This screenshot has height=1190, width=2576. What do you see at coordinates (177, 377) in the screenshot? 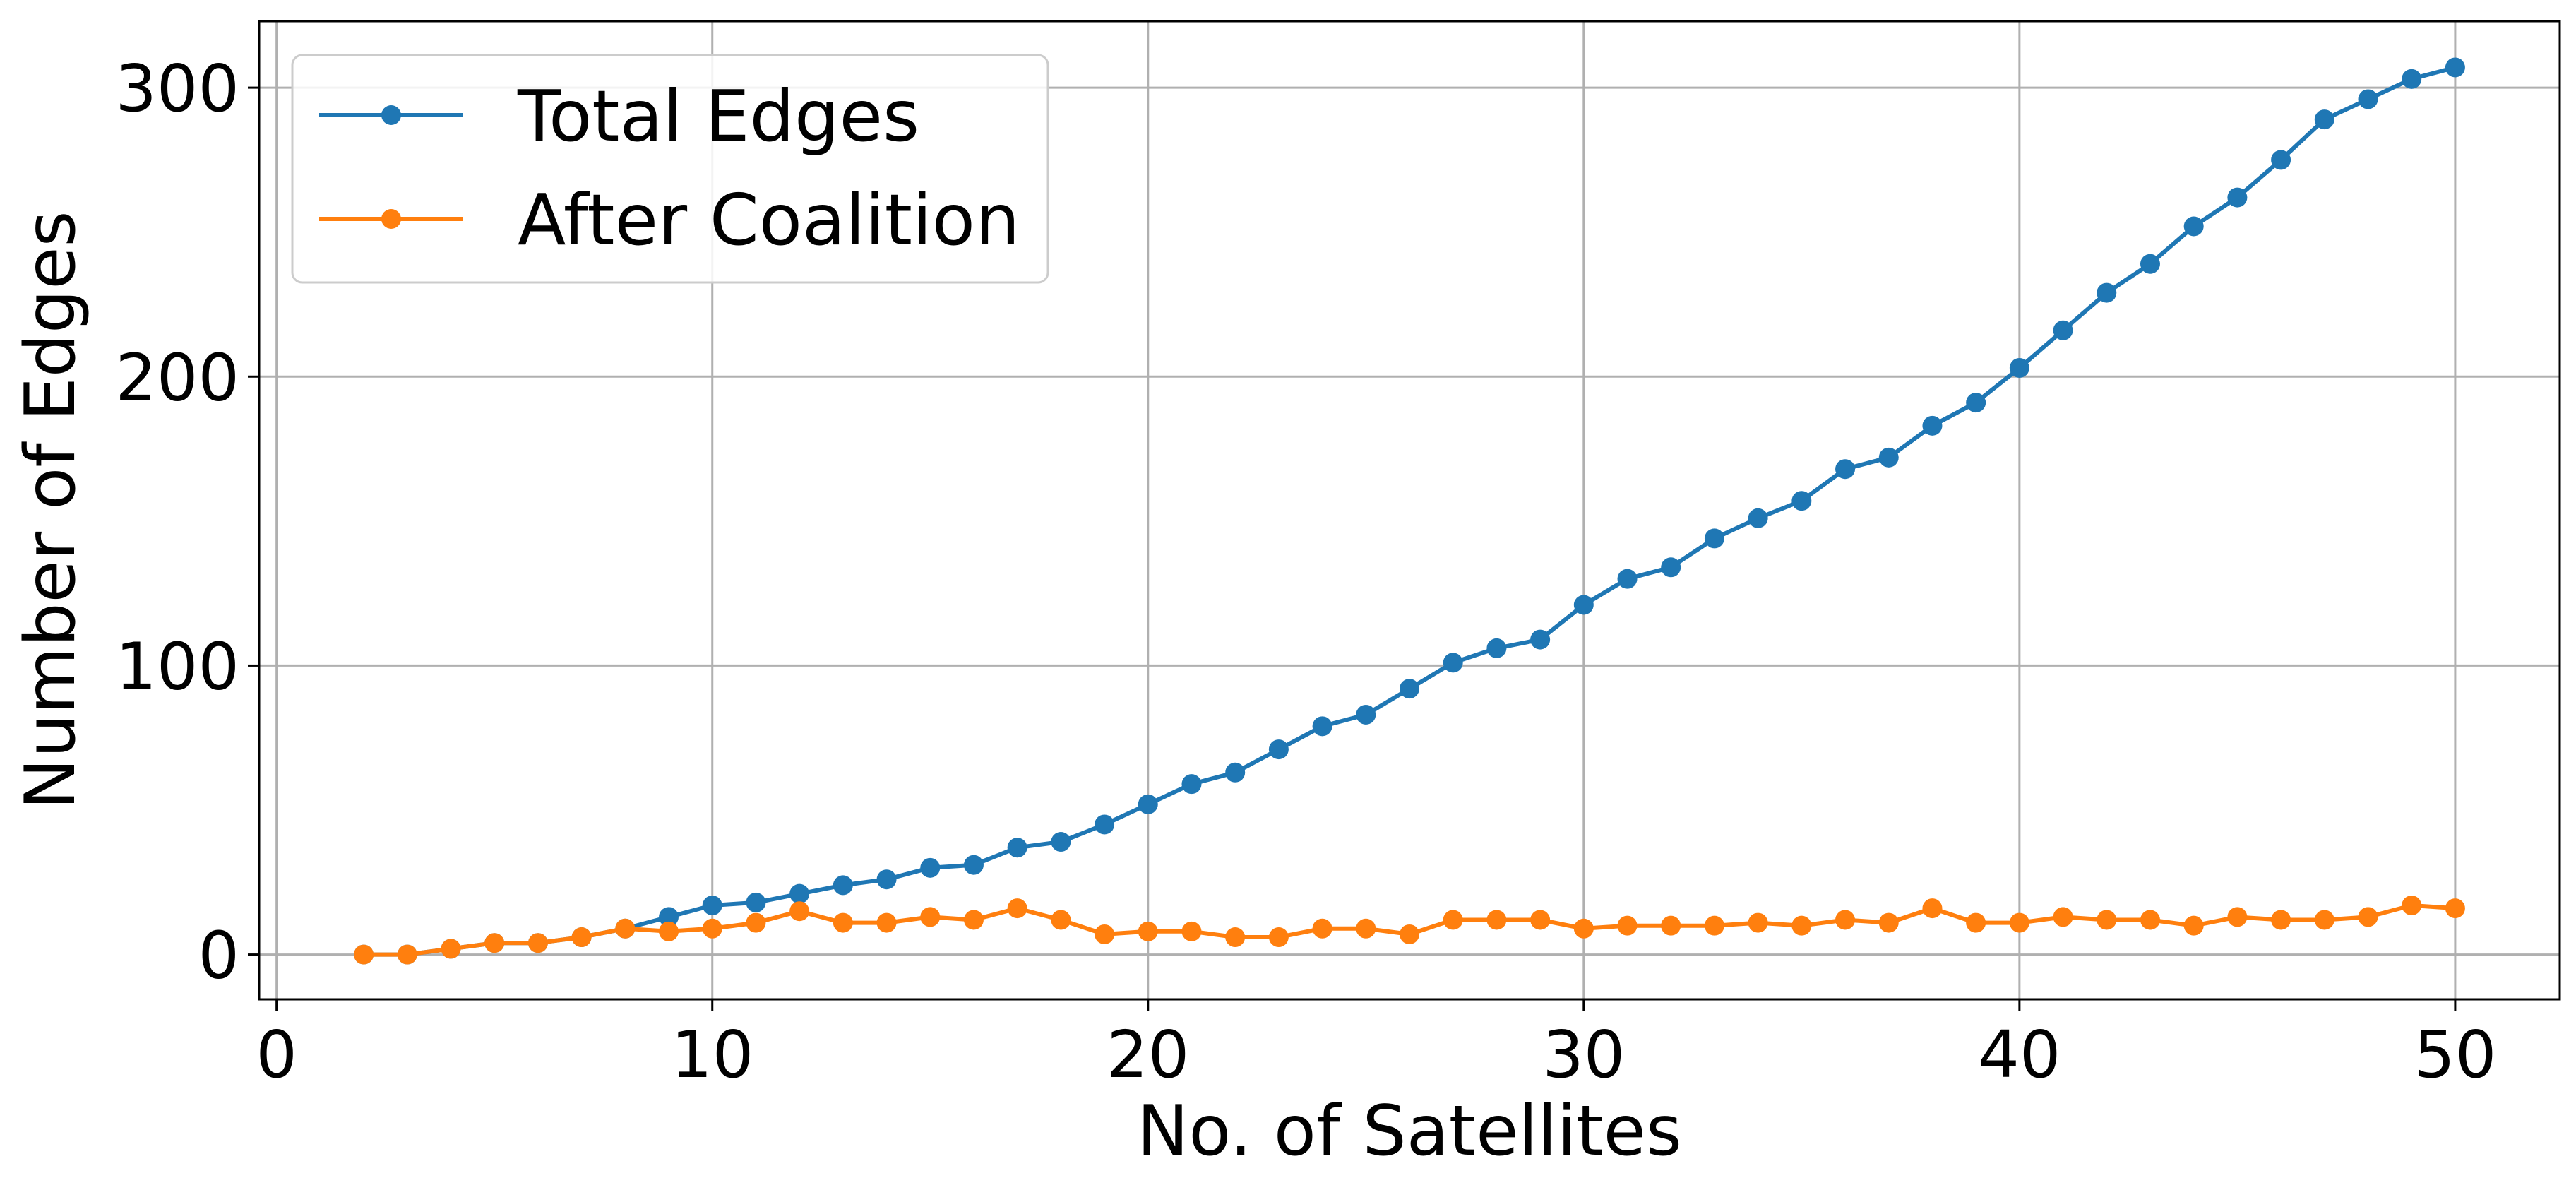
I see `y-tick-label: 200` at bounding box center [177, 377].